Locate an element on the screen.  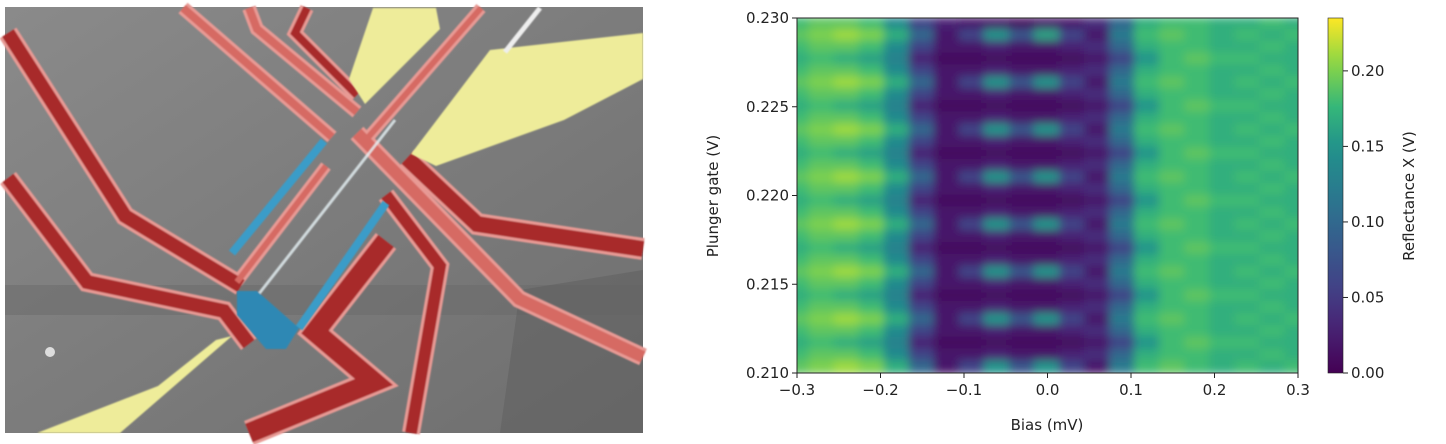
y-tick-label: 0.220 is located at coordinates (767, 196).